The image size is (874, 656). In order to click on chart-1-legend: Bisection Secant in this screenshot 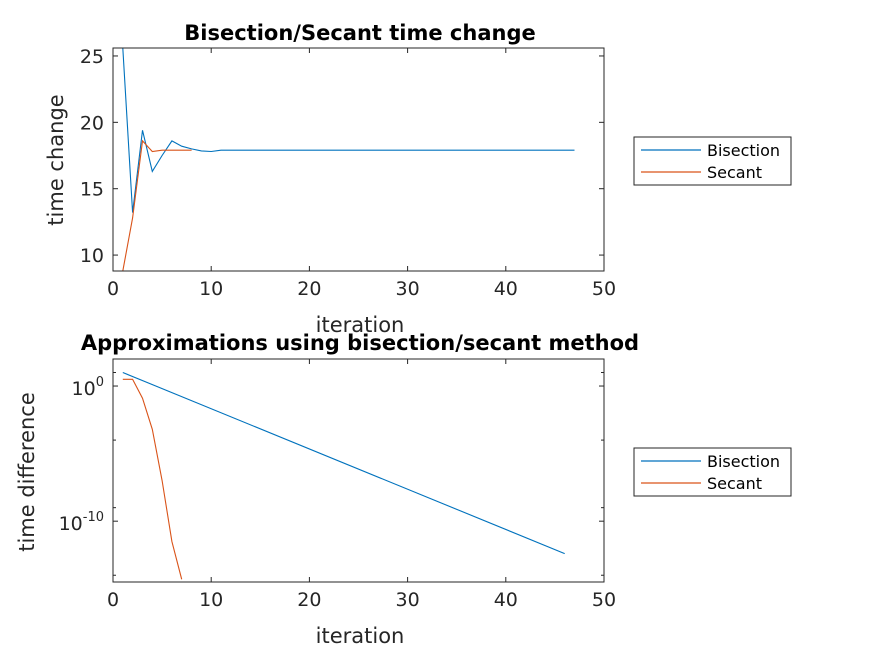, I will do `click(712, 161)`.